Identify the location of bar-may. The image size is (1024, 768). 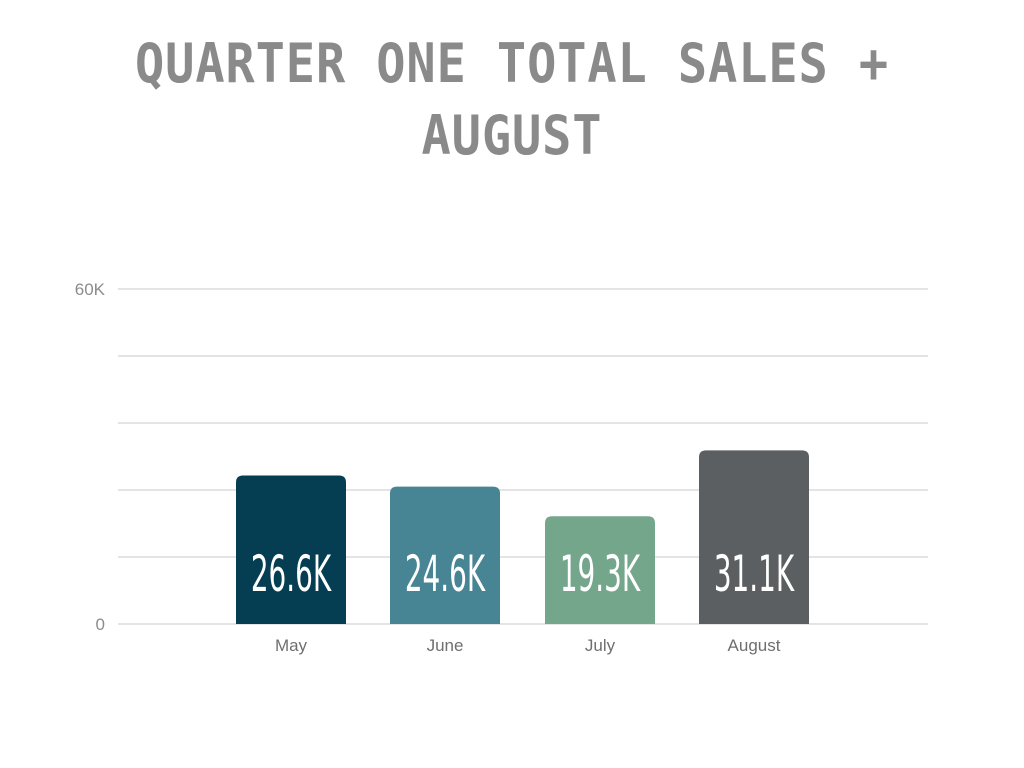
(291, 549).